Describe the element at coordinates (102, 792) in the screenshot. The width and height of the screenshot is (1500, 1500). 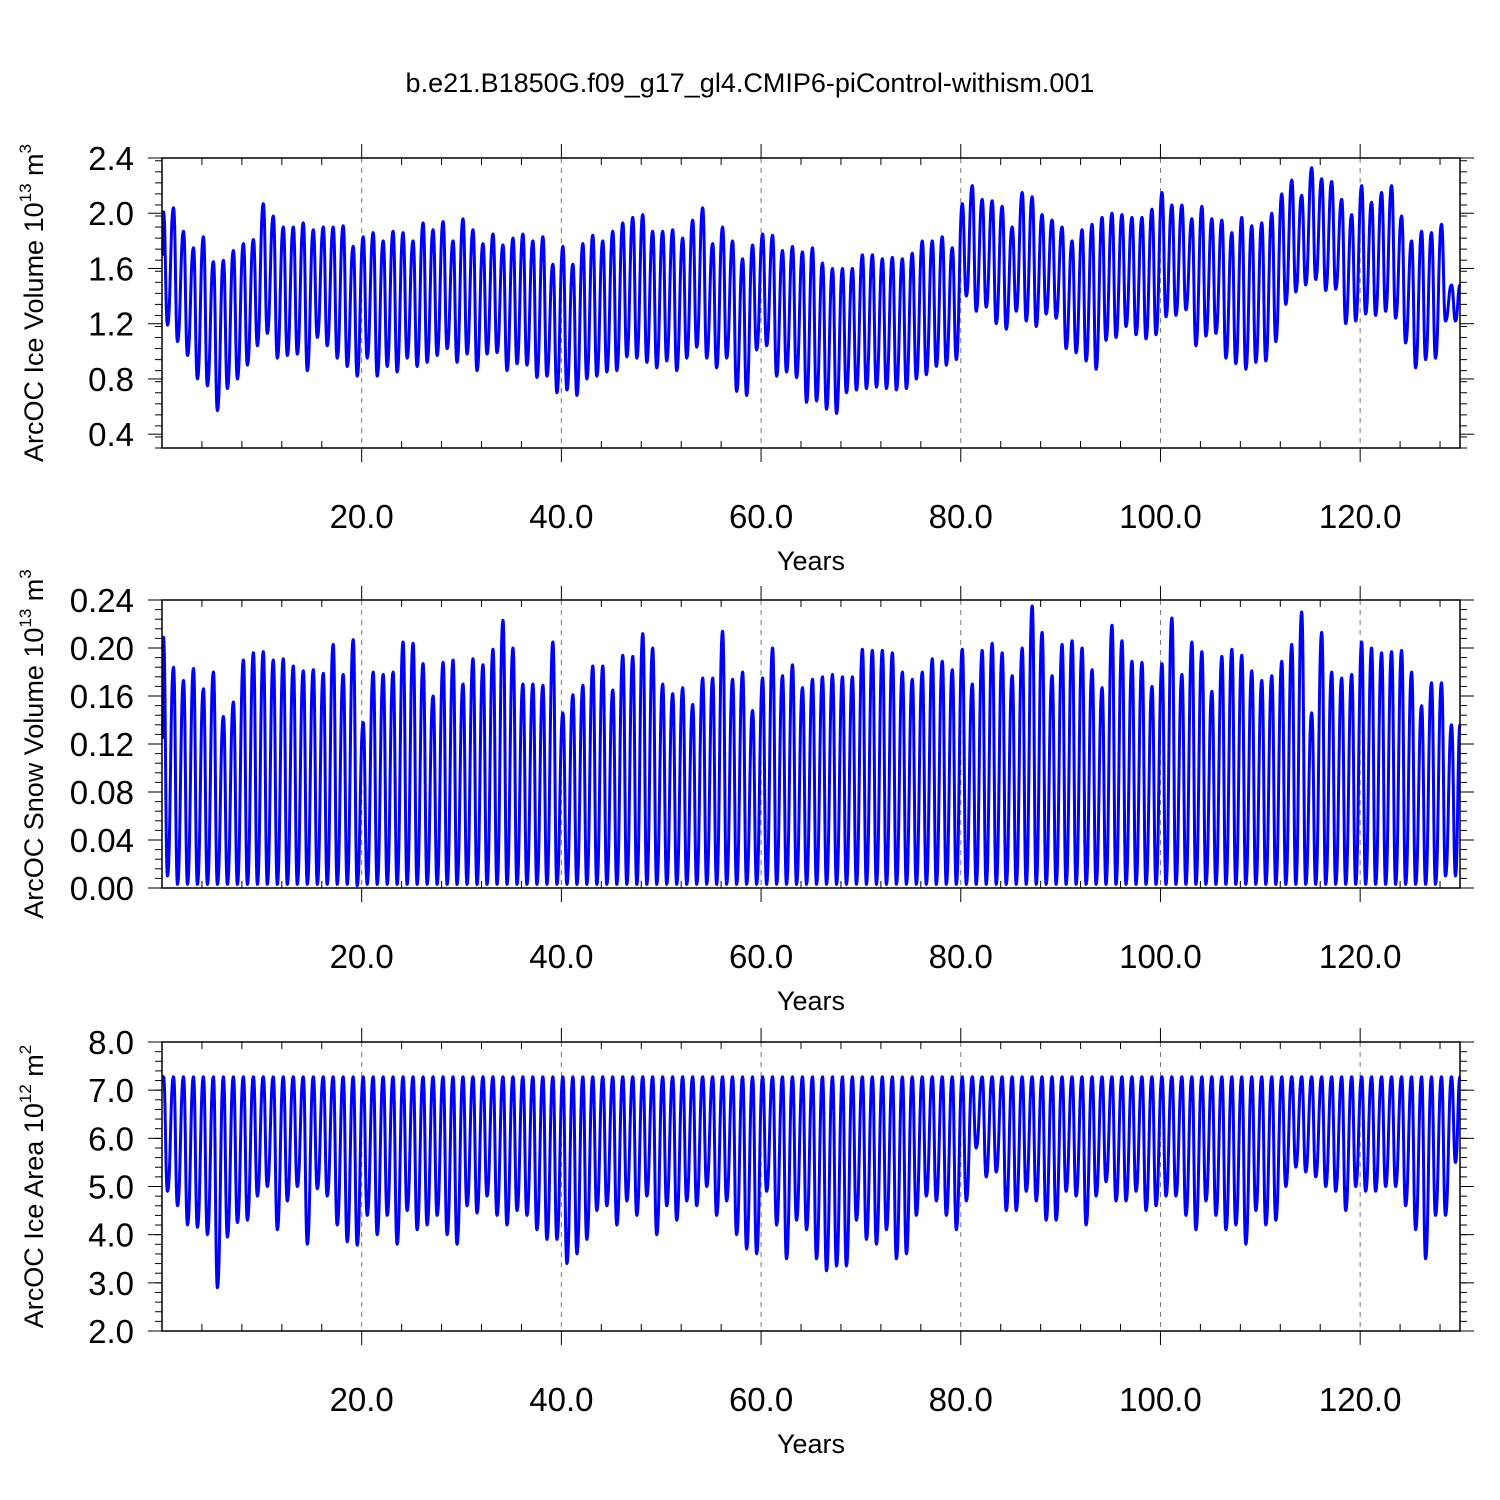
I see `y-tick-label: 0.08` at that location.